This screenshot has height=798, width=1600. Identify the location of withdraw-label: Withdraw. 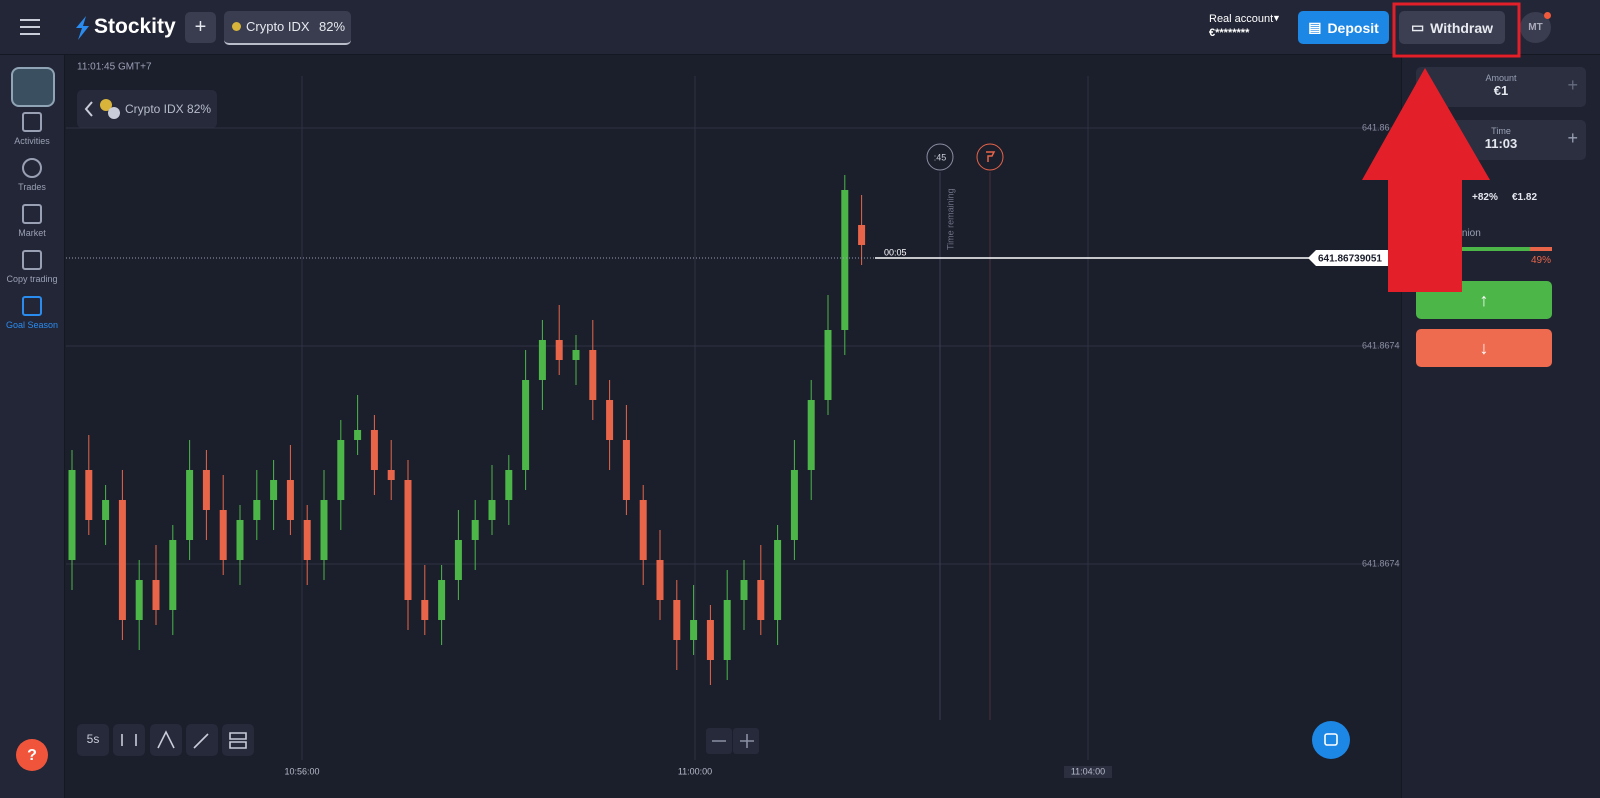
(1462, 27).